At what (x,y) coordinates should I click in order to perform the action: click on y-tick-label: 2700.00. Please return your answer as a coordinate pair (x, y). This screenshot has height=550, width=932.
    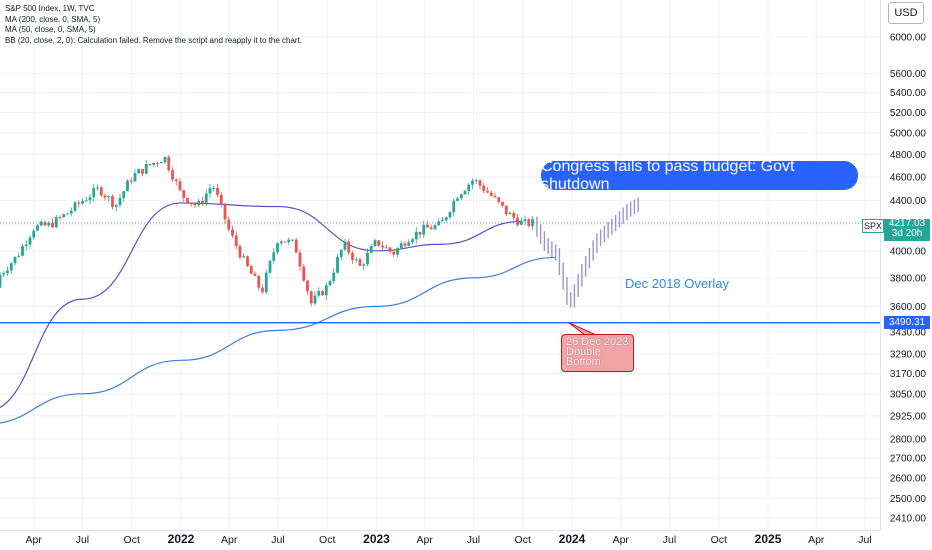
    Looking at the image, I should click on (908, 459).